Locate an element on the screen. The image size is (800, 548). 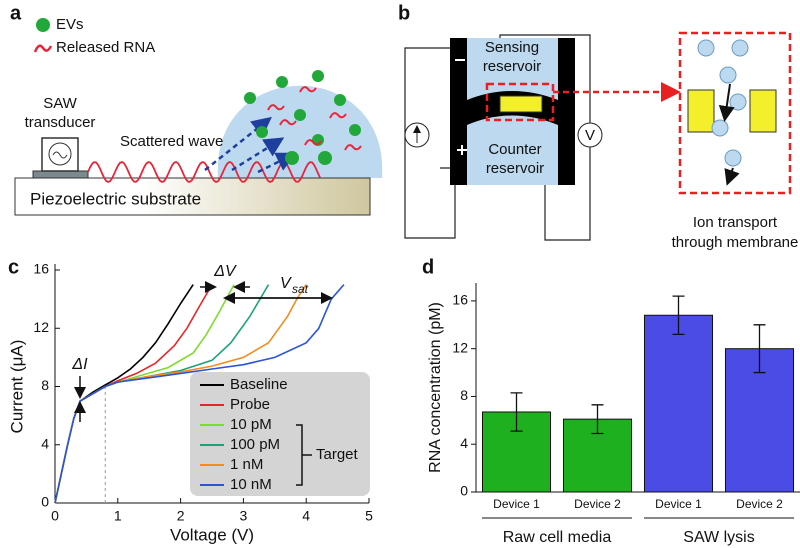
x-tick-label: 5 is located at coordinates (369, 516).